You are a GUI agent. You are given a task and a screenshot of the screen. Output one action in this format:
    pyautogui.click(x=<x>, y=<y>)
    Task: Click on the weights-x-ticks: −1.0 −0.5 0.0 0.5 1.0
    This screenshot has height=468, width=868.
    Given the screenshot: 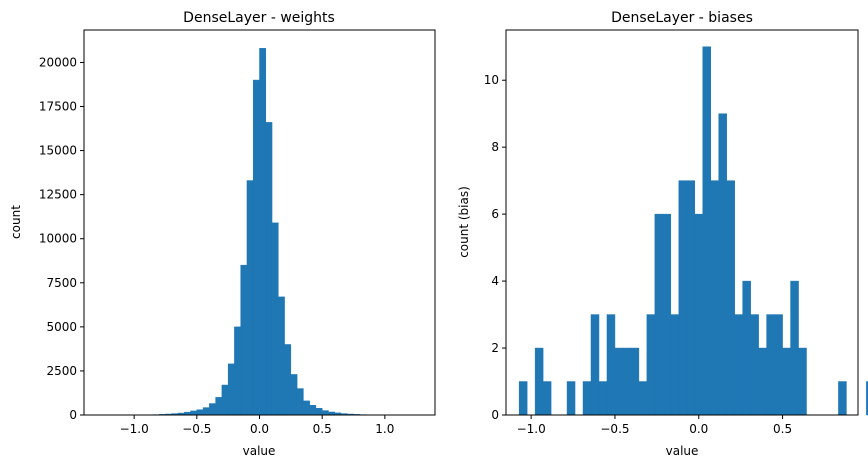 What is the action you would take?
    pyautogui.click(x=257, y=425)
    